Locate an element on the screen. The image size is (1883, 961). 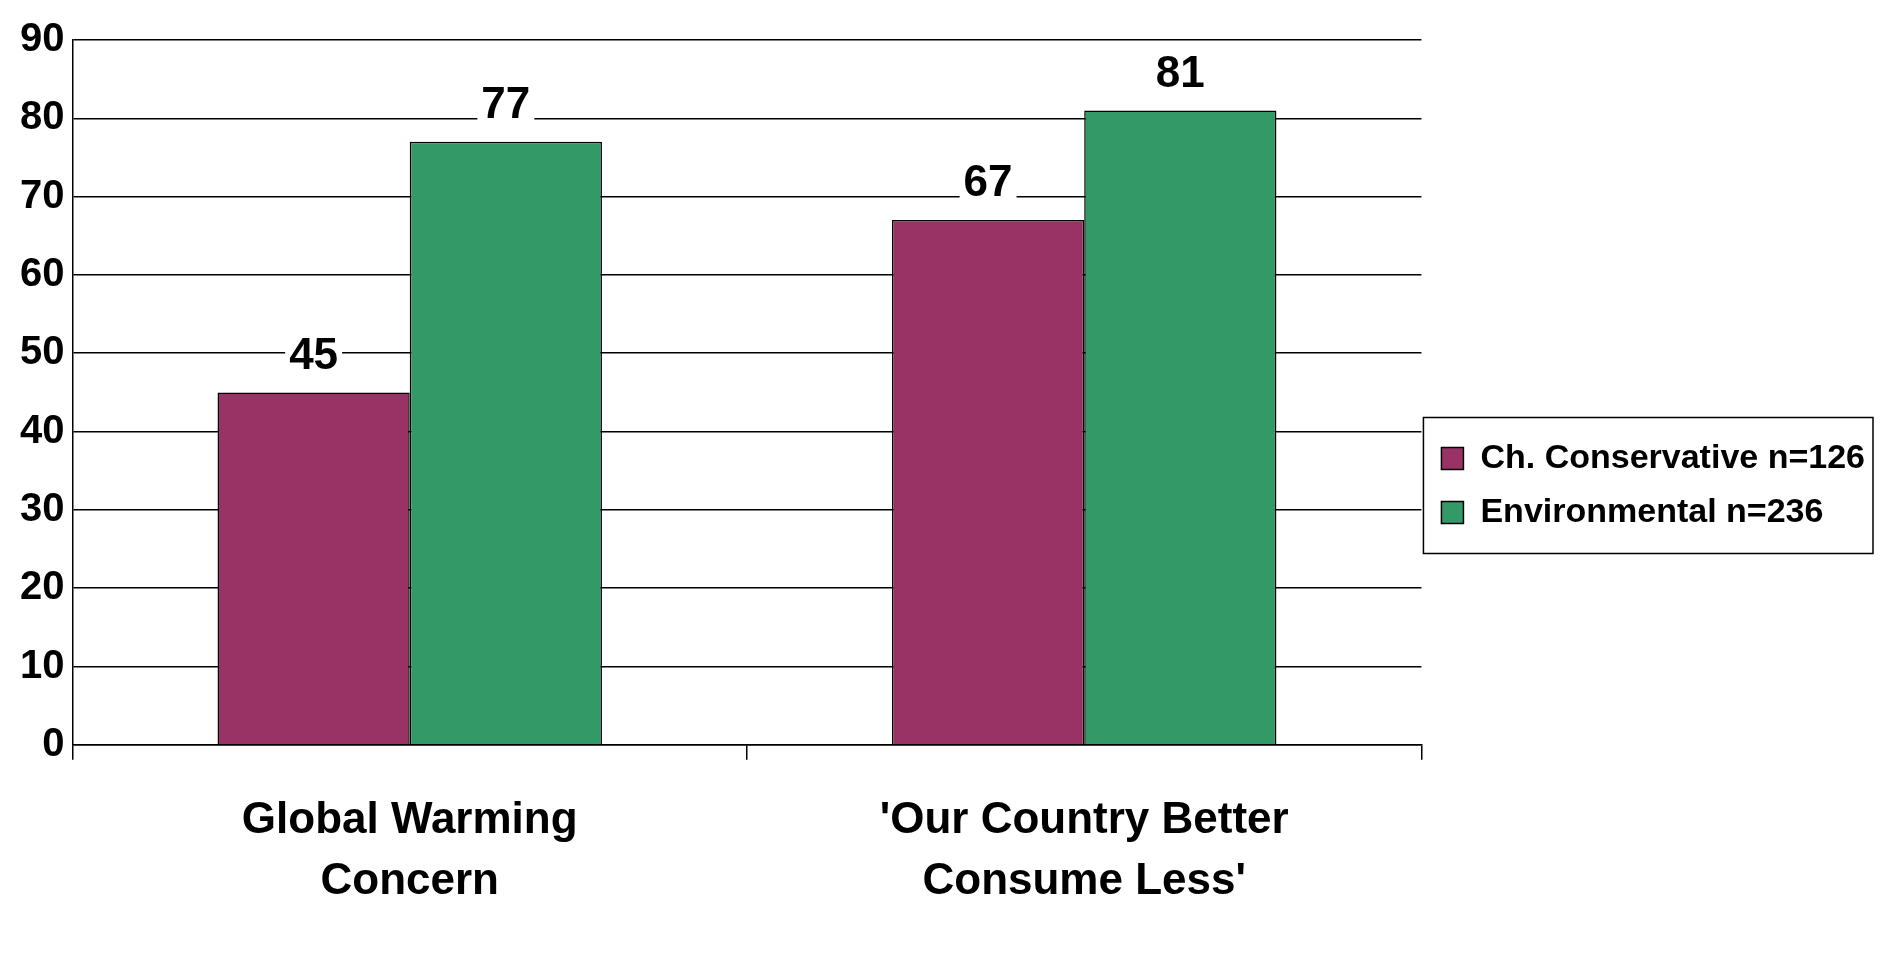
data-label: 45 is located at coordinates (314, 353).